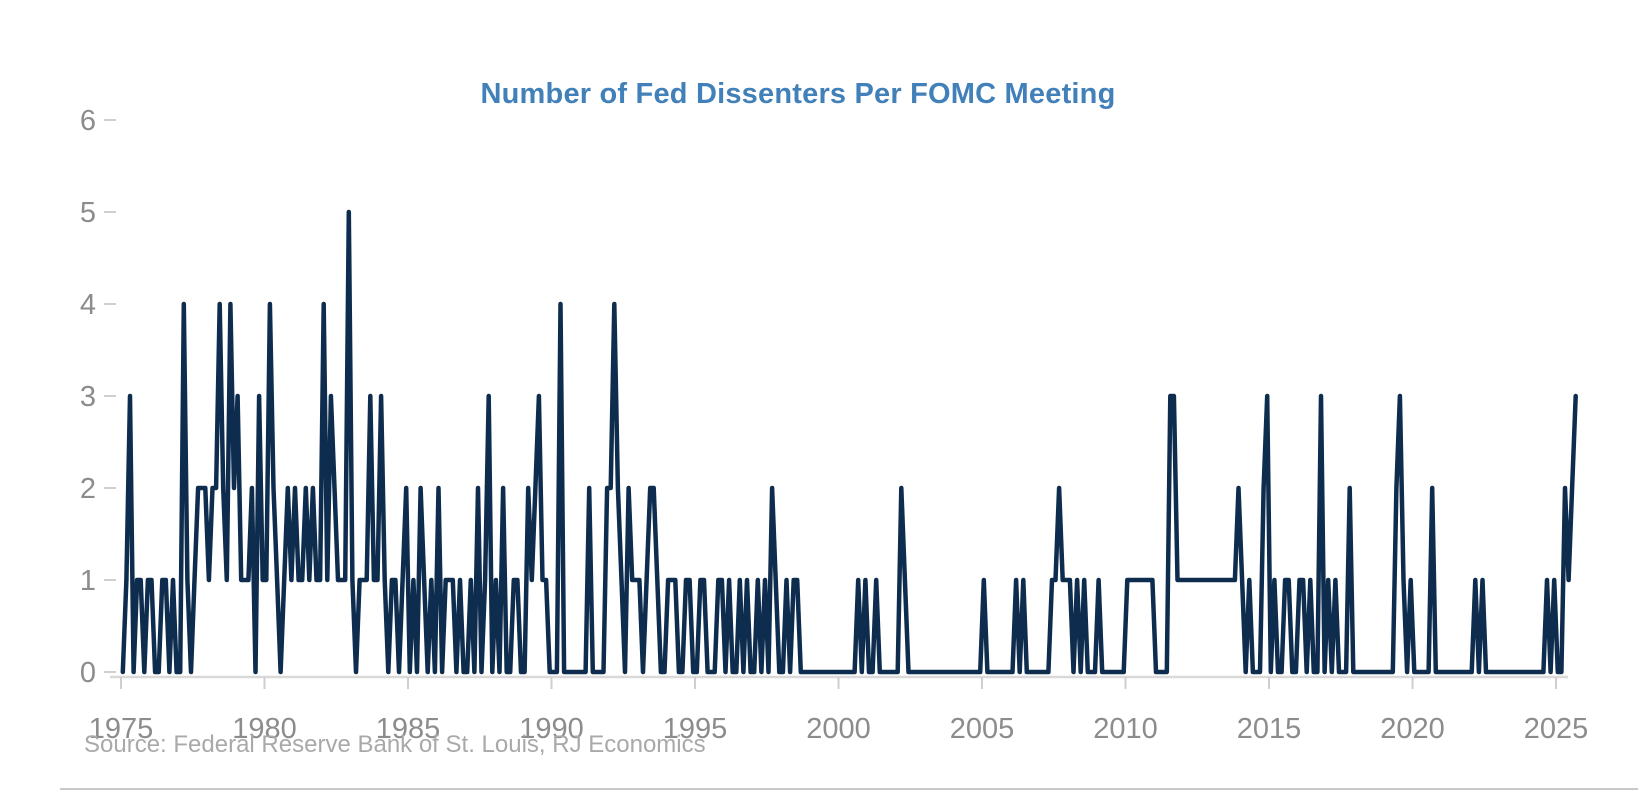 This screenshot has height=806, width=1644. What do you see at coordinates (1269, 729) in the screenshot?
I see `x-axis-tick-label: 2015` at bounding box center [1269, 729].